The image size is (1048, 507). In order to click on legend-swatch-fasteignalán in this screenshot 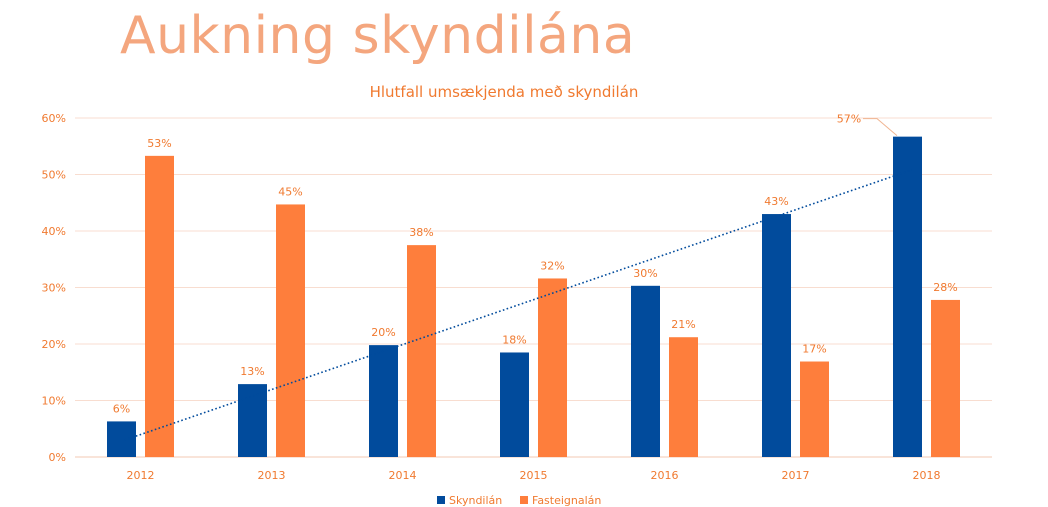, I will do `click(524, 500)`.